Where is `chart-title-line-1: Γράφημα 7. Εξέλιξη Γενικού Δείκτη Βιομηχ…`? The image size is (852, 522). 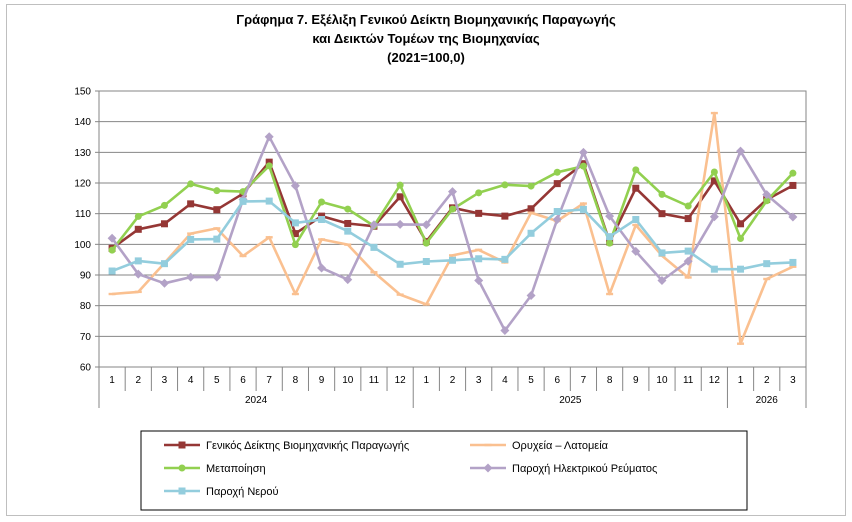 chart-title-line-1: Γράφημα 7. Εξέλιξη Γενικού Δείκτη Βιομηχ… is located at coordinates (426, 19).